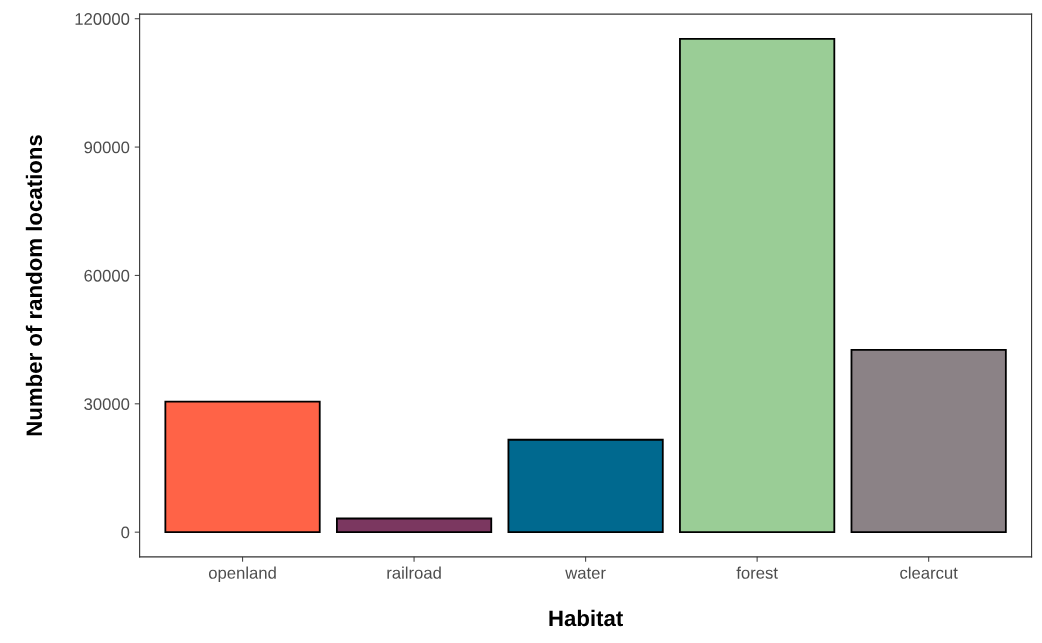 The image size is (1042, 643). I want to click on y-tick-label: 90000, so click(107, 147).